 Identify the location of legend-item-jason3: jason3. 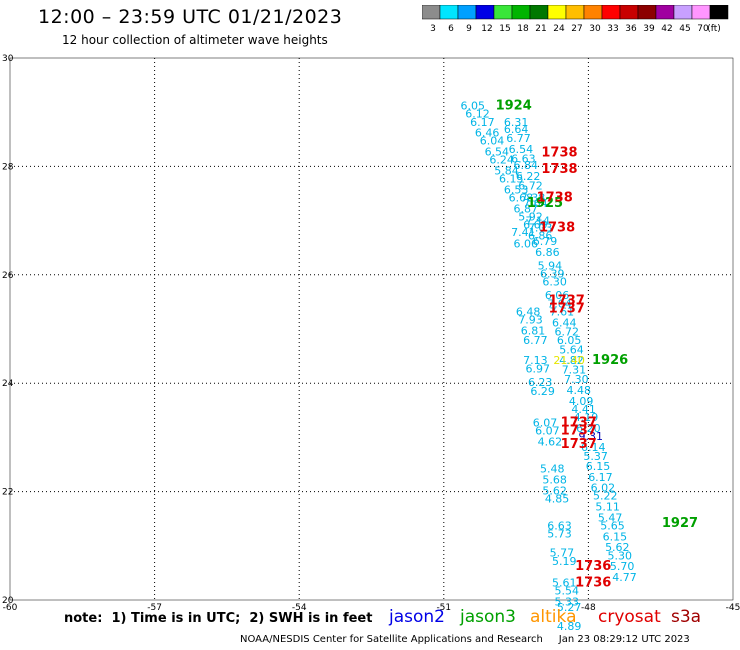
(488, 617).